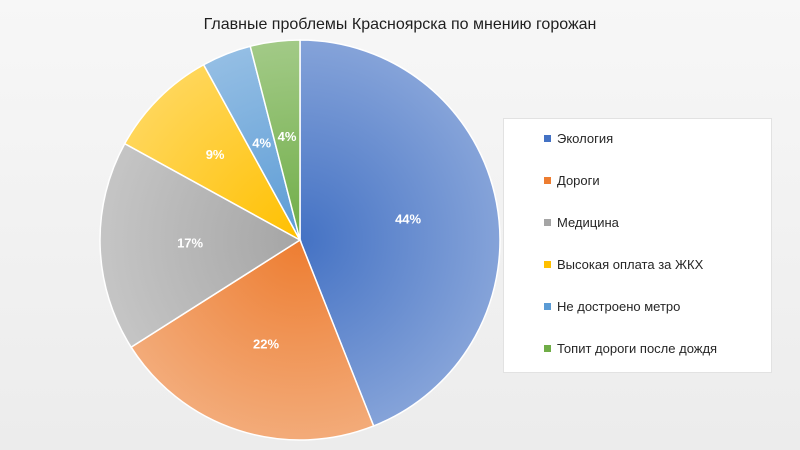  I want to click on slice-label-5: 4%, so click(261, 142).